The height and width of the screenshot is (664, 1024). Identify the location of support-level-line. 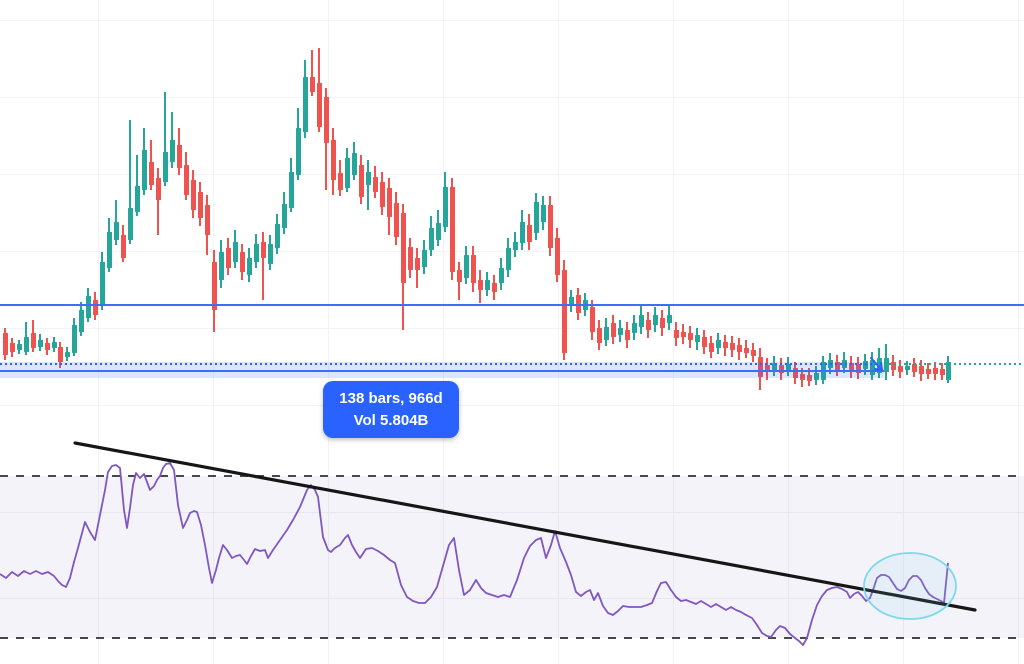
(442, 371).